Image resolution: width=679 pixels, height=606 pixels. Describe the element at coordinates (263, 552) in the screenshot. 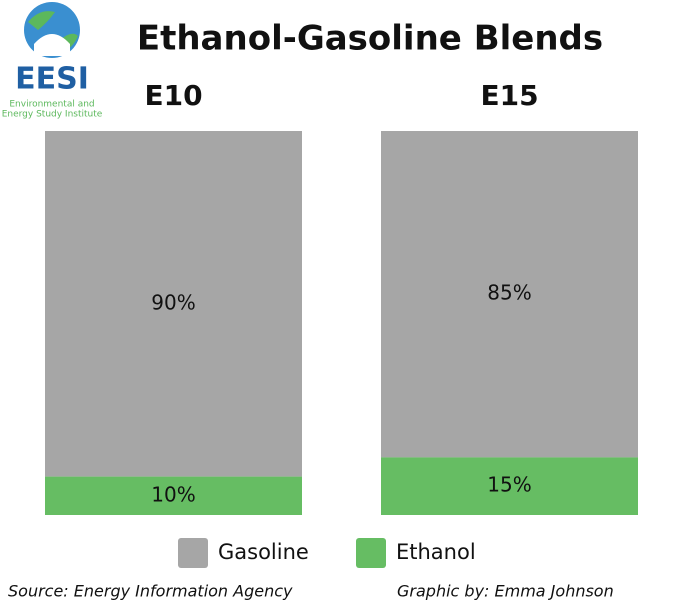

I see `legend-label: Gasoline` at that location.